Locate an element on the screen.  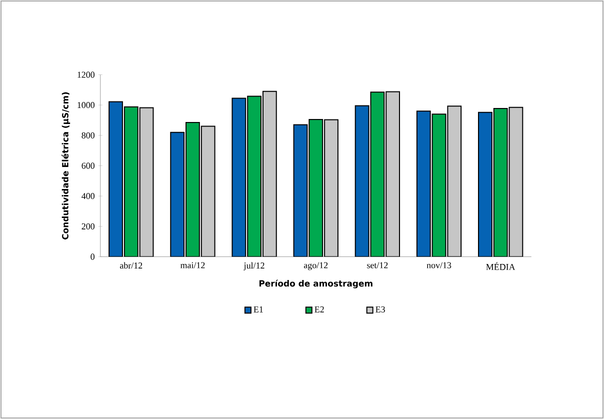
y-axis-title: Condutividade Elétrica (µS/cm) is located at coordinates (66, 166).